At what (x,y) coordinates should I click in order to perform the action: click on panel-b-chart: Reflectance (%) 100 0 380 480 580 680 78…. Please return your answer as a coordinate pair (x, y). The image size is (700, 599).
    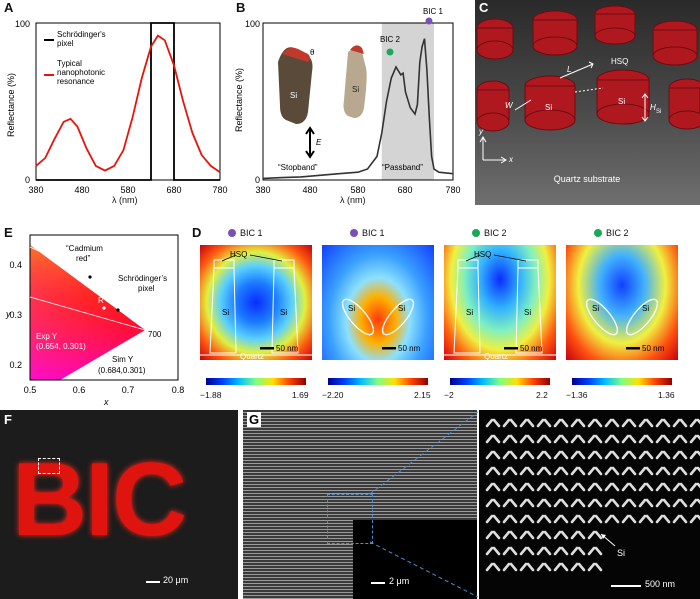
    Looking at the image, I should click on (347, 101).